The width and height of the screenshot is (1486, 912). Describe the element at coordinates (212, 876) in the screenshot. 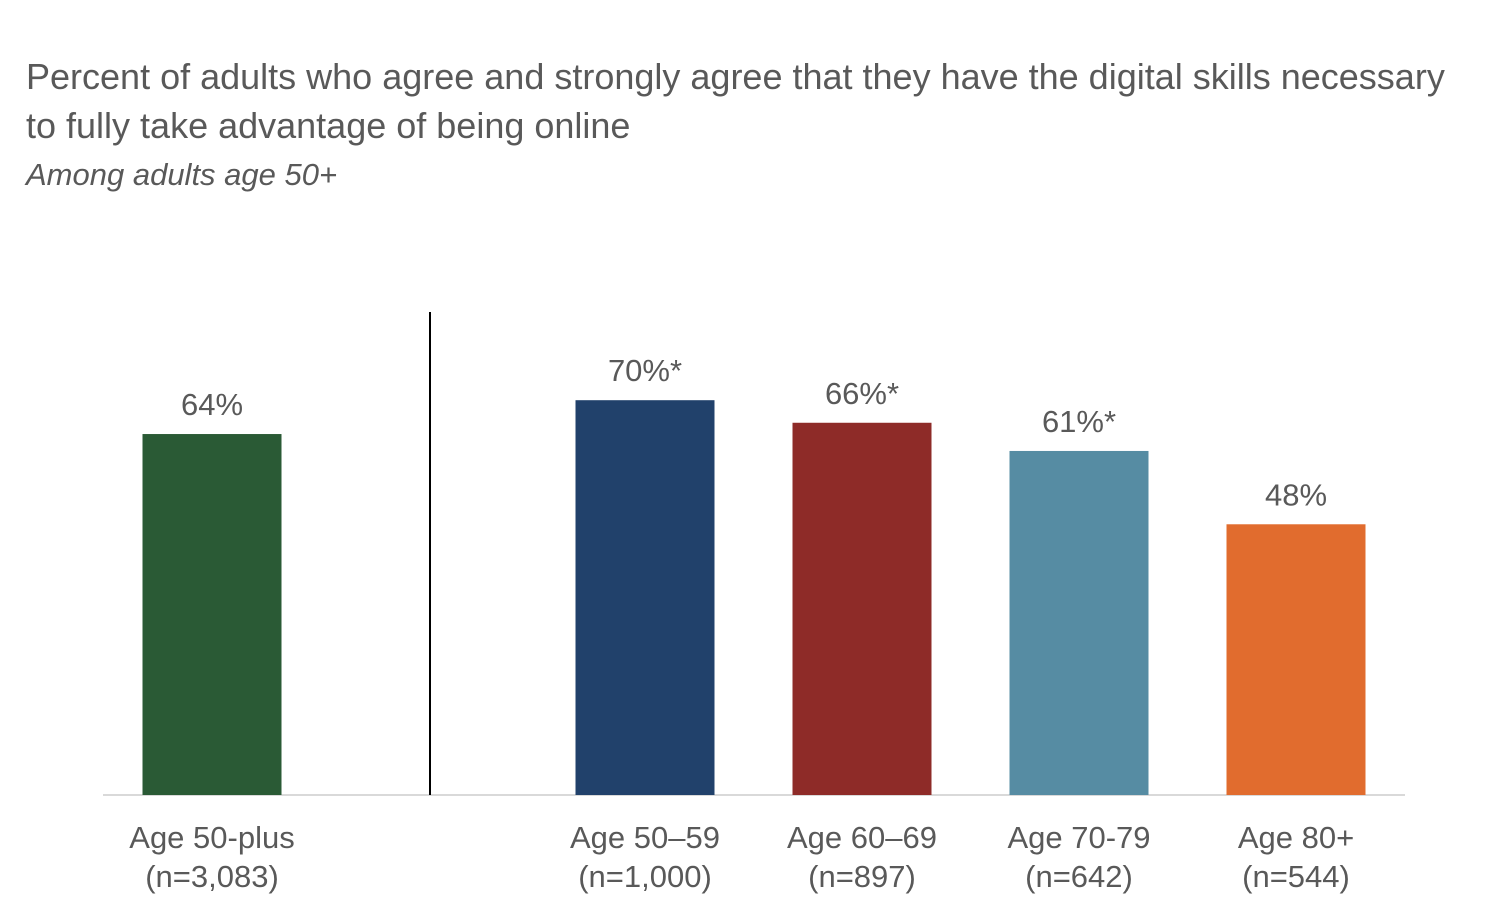

I see `x-tick-sample-size: (n=3,083)` at that location.